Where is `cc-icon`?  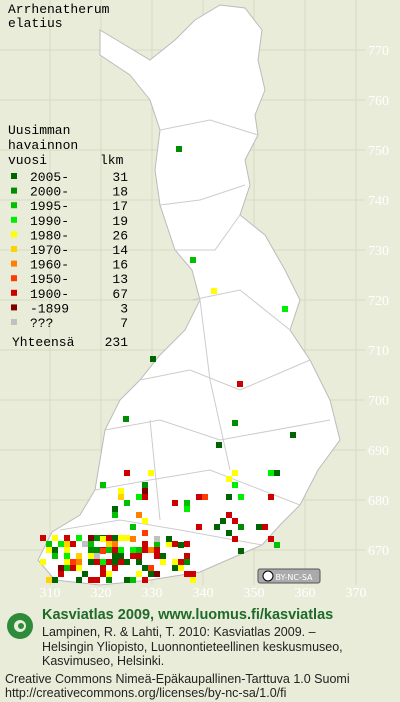 cc-icon is located at coordinates (268, 576).